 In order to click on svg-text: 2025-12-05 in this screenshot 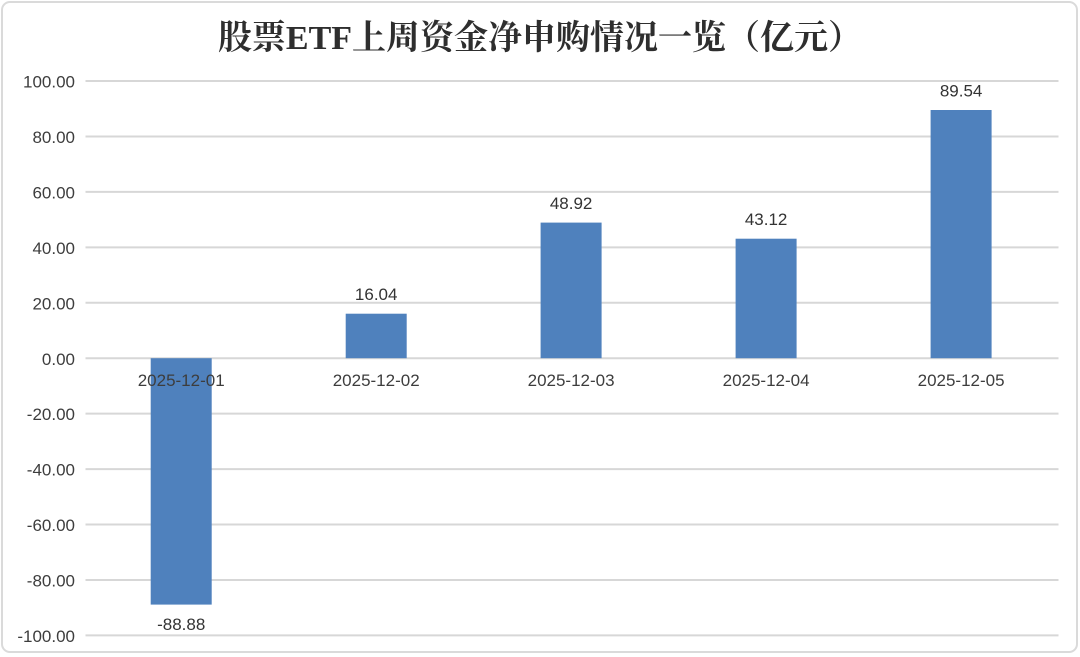, I will do `click(961, 380)`.